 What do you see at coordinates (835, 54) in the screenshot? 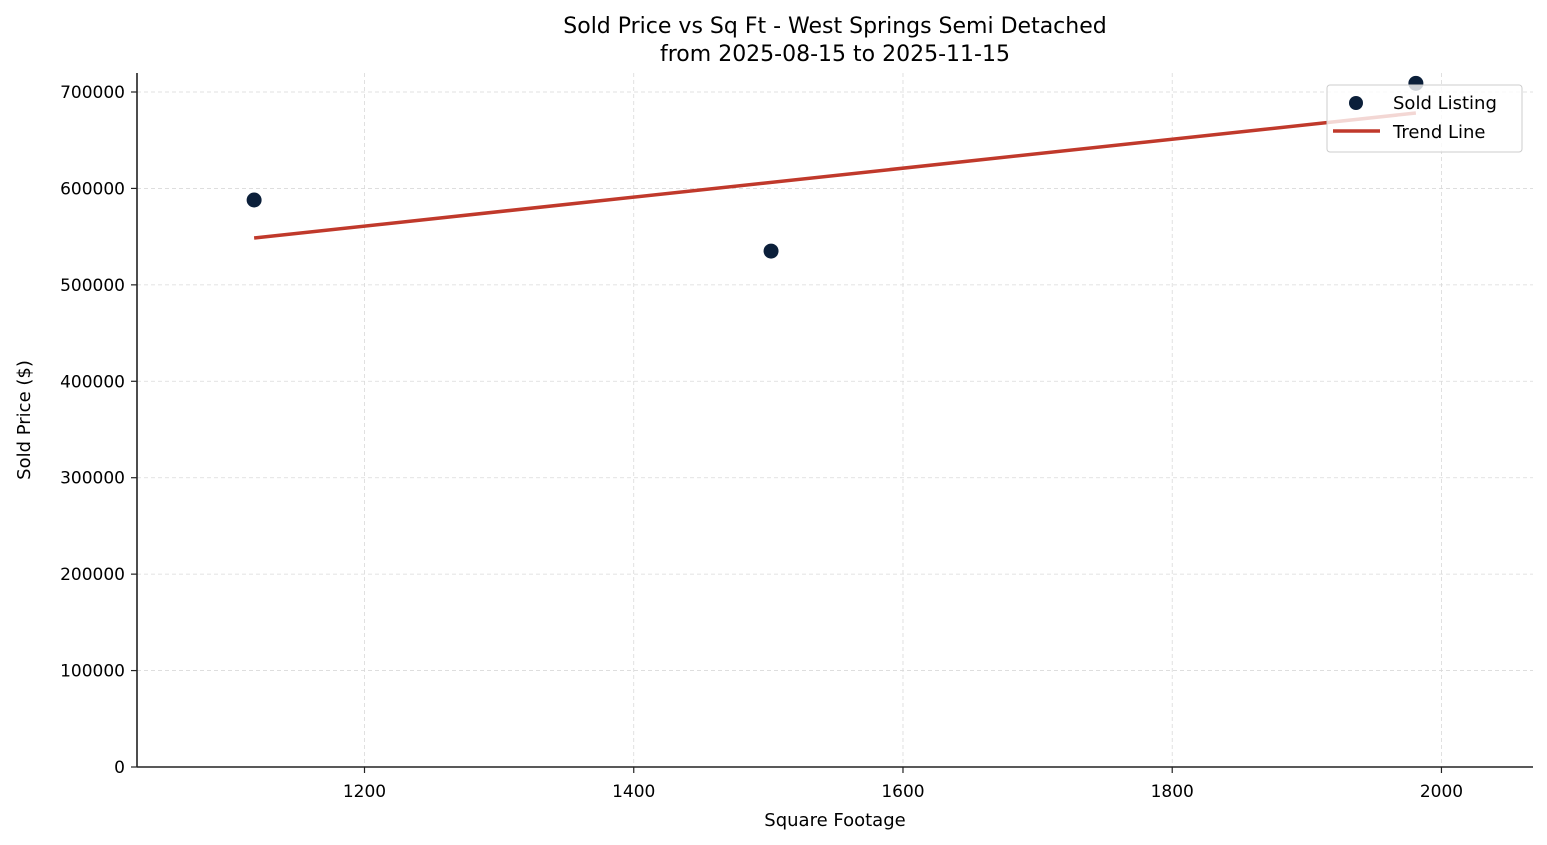
I see `chart-title-line2: from 2025-08-15 to 2025-11-15` at bounding box center [835, 54].